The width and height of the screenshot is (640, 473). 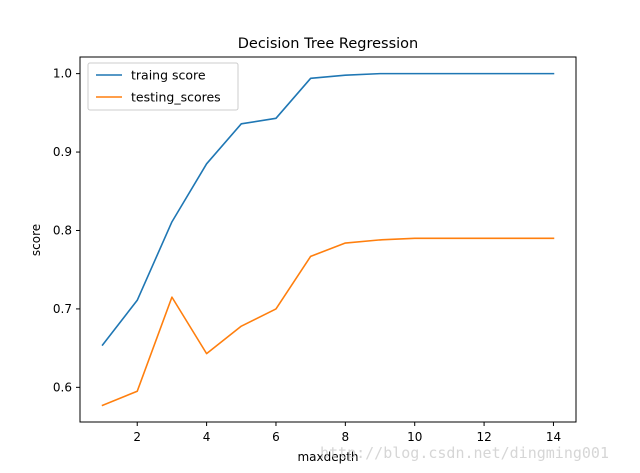 I want to click on y-tick-label: 1.0, so click(x=62, y=74).